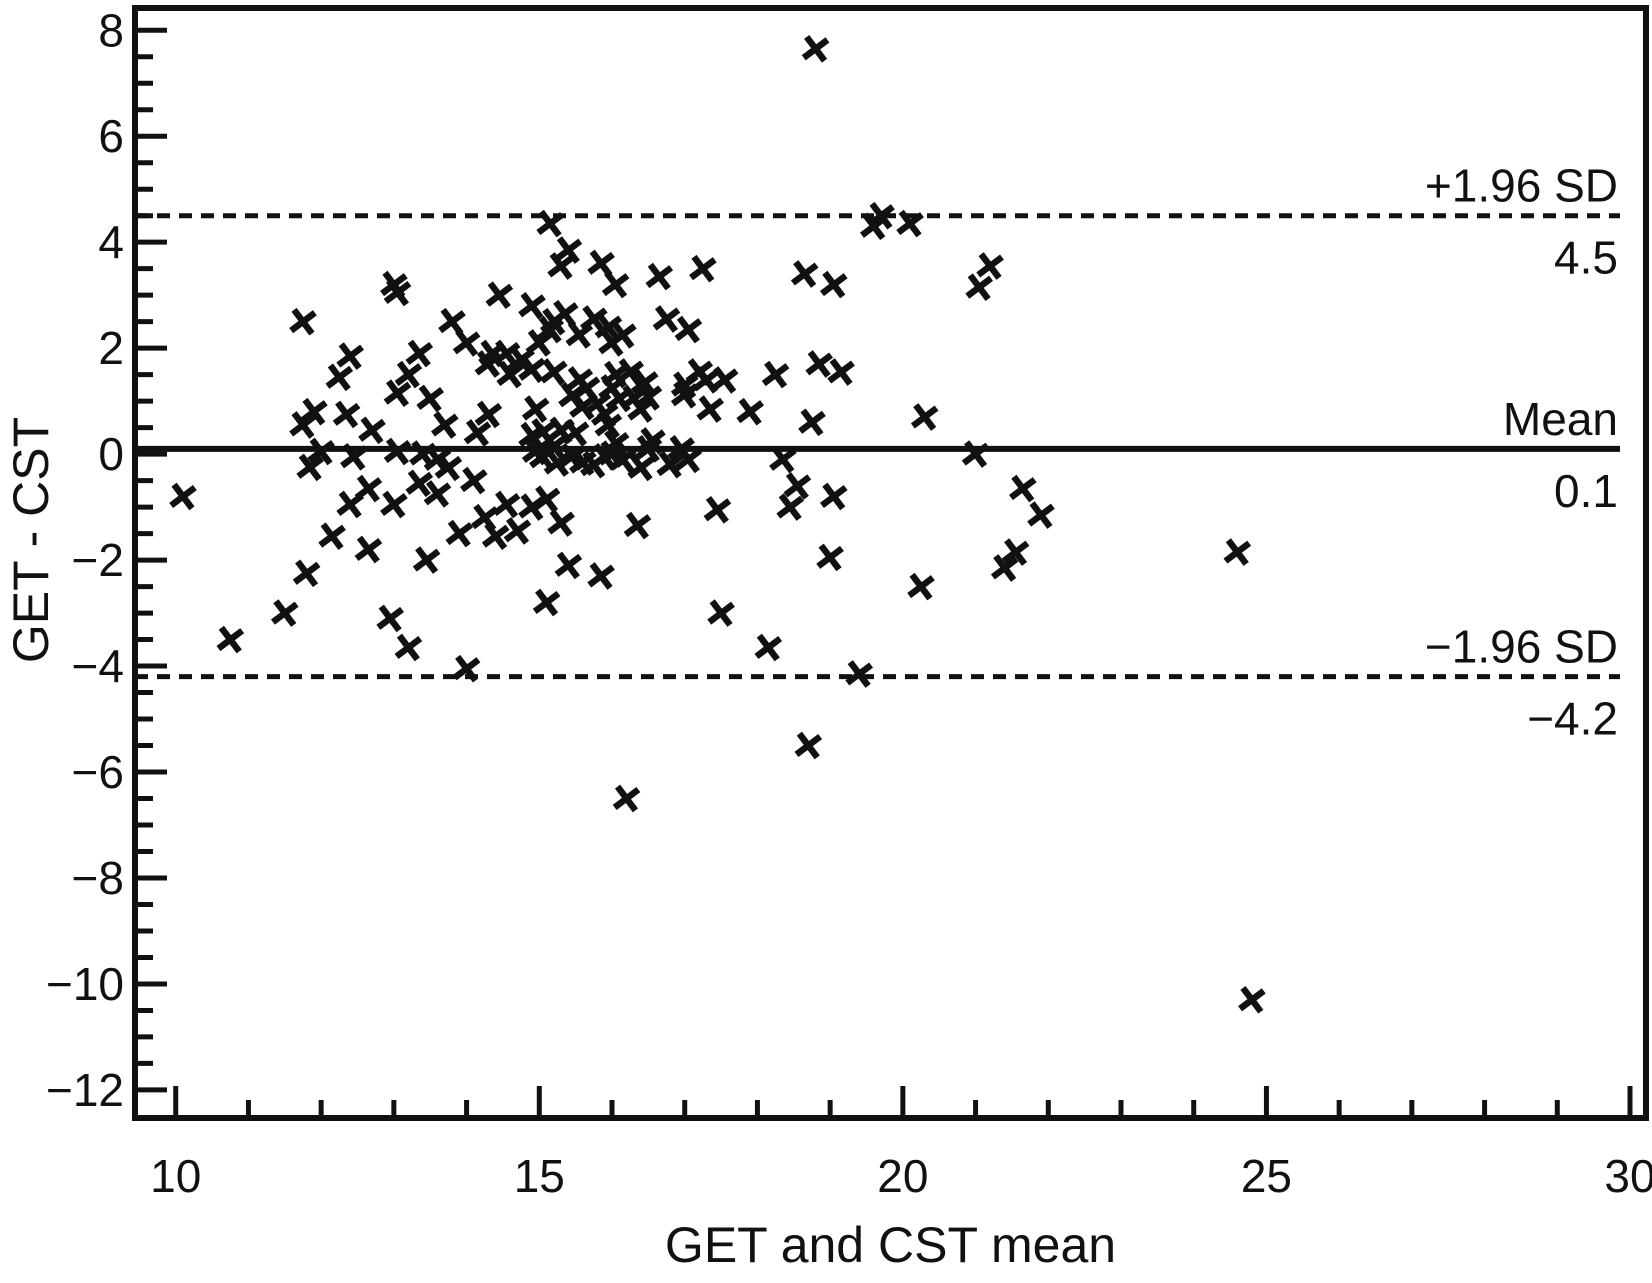 The height and width of the screenshot is (1283, 1652). I want to click on x-tick-label: 25, so click(1266, 1176).